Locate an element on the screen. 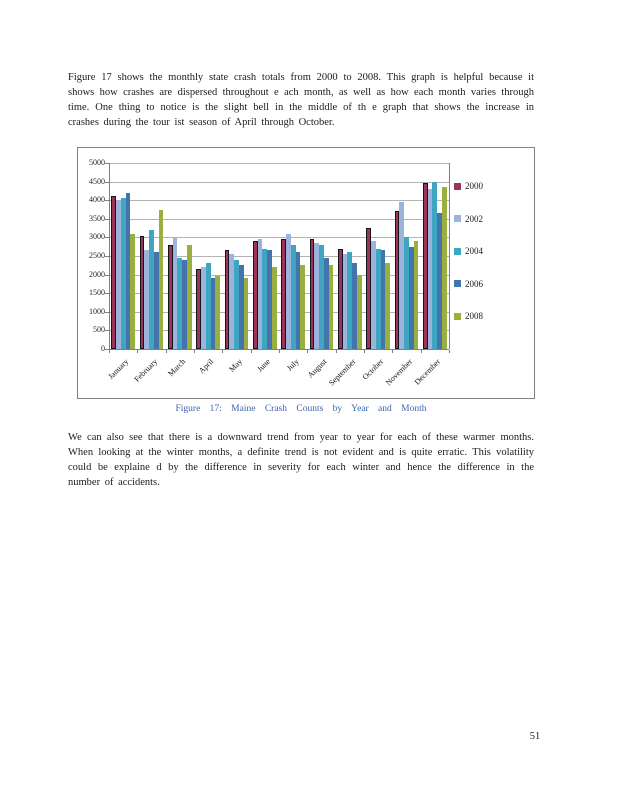 The width and height of the screenshot is (618, 800). bar-2008-october is located at coordinates (388, 306).